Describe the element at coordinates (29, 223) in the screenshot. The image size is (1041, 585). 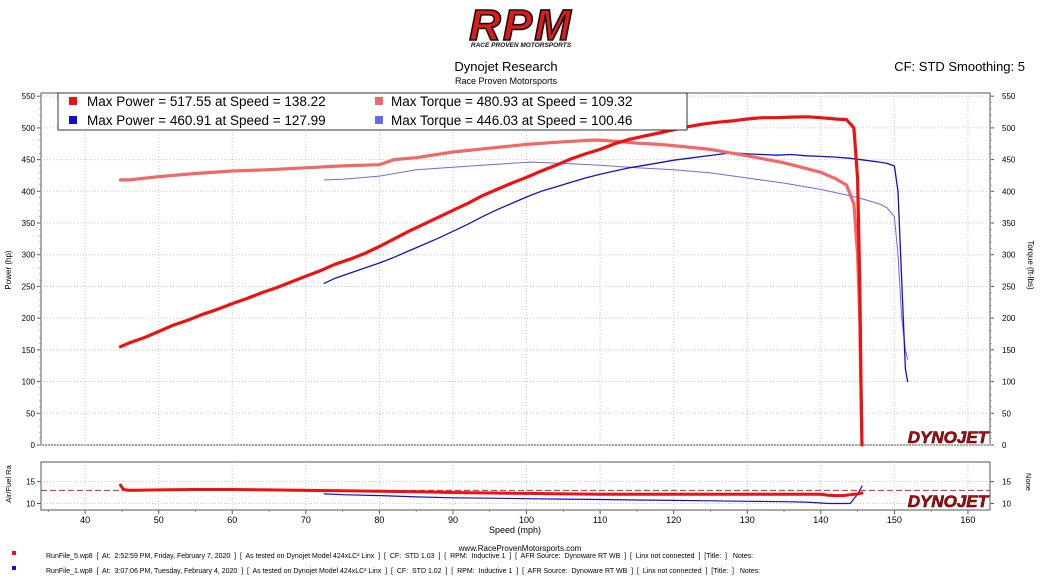
I see `y-tick-label-left: 350` at that location.